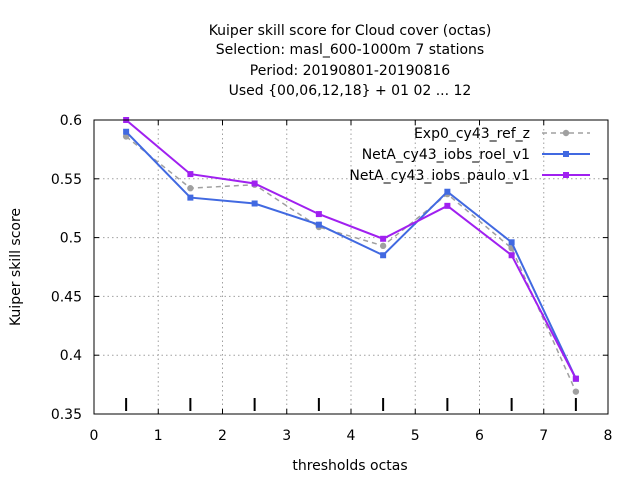  Describe the element at coordinates (71, 356) in the screenshot. I see `y-tick-label: 0.4` at that location.